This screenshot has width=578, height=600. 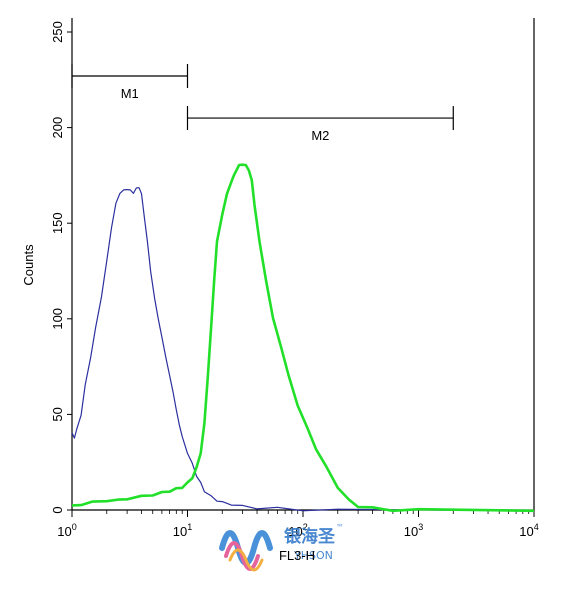 I want to click on watermark-logo: 银海圣 ™ YHSON, so click(x=281, y=547).